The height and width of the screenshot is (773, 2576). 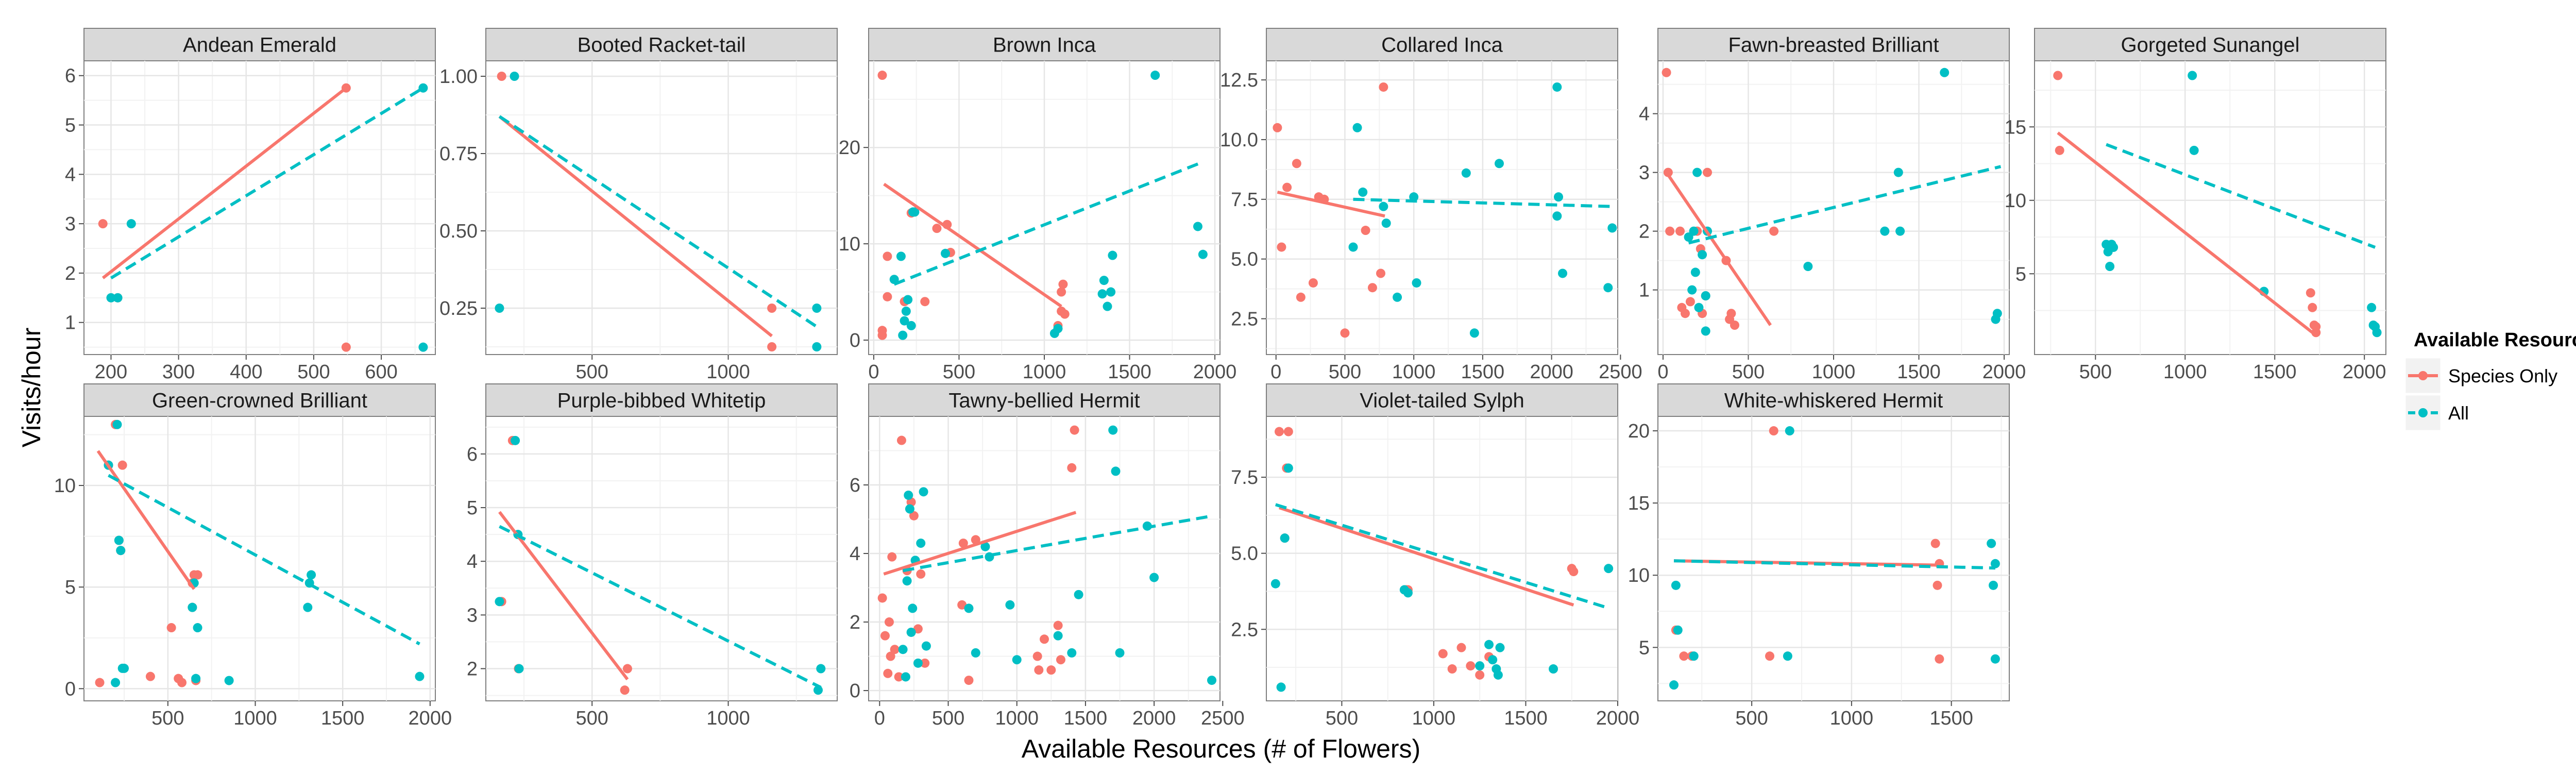 I want to click on y-axis-title: Visits/hour, so click(x=31, y=388).